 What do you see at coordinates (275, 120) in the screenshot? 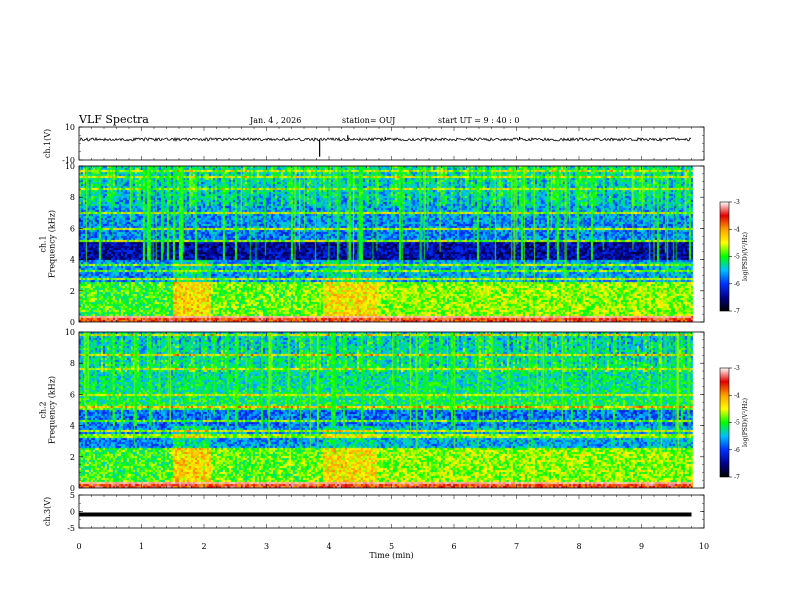
I see `header-date: Jan. 4 , 2026` at bounding box center [275, 120].